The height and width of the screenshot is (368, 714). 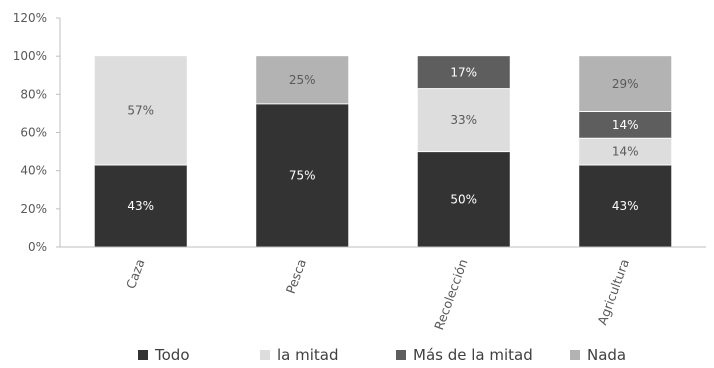 I want to click on legend-item: Nada, so click(x=598, y=355).